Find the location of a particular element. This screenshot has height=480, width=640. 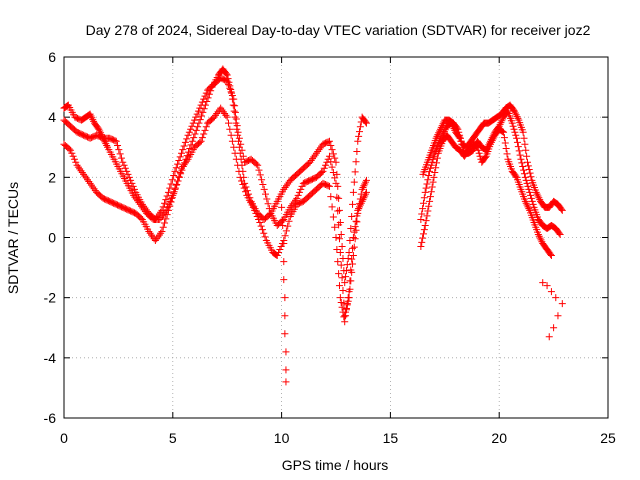

x-tick-label: 10 is located at coordinates (282, 438).